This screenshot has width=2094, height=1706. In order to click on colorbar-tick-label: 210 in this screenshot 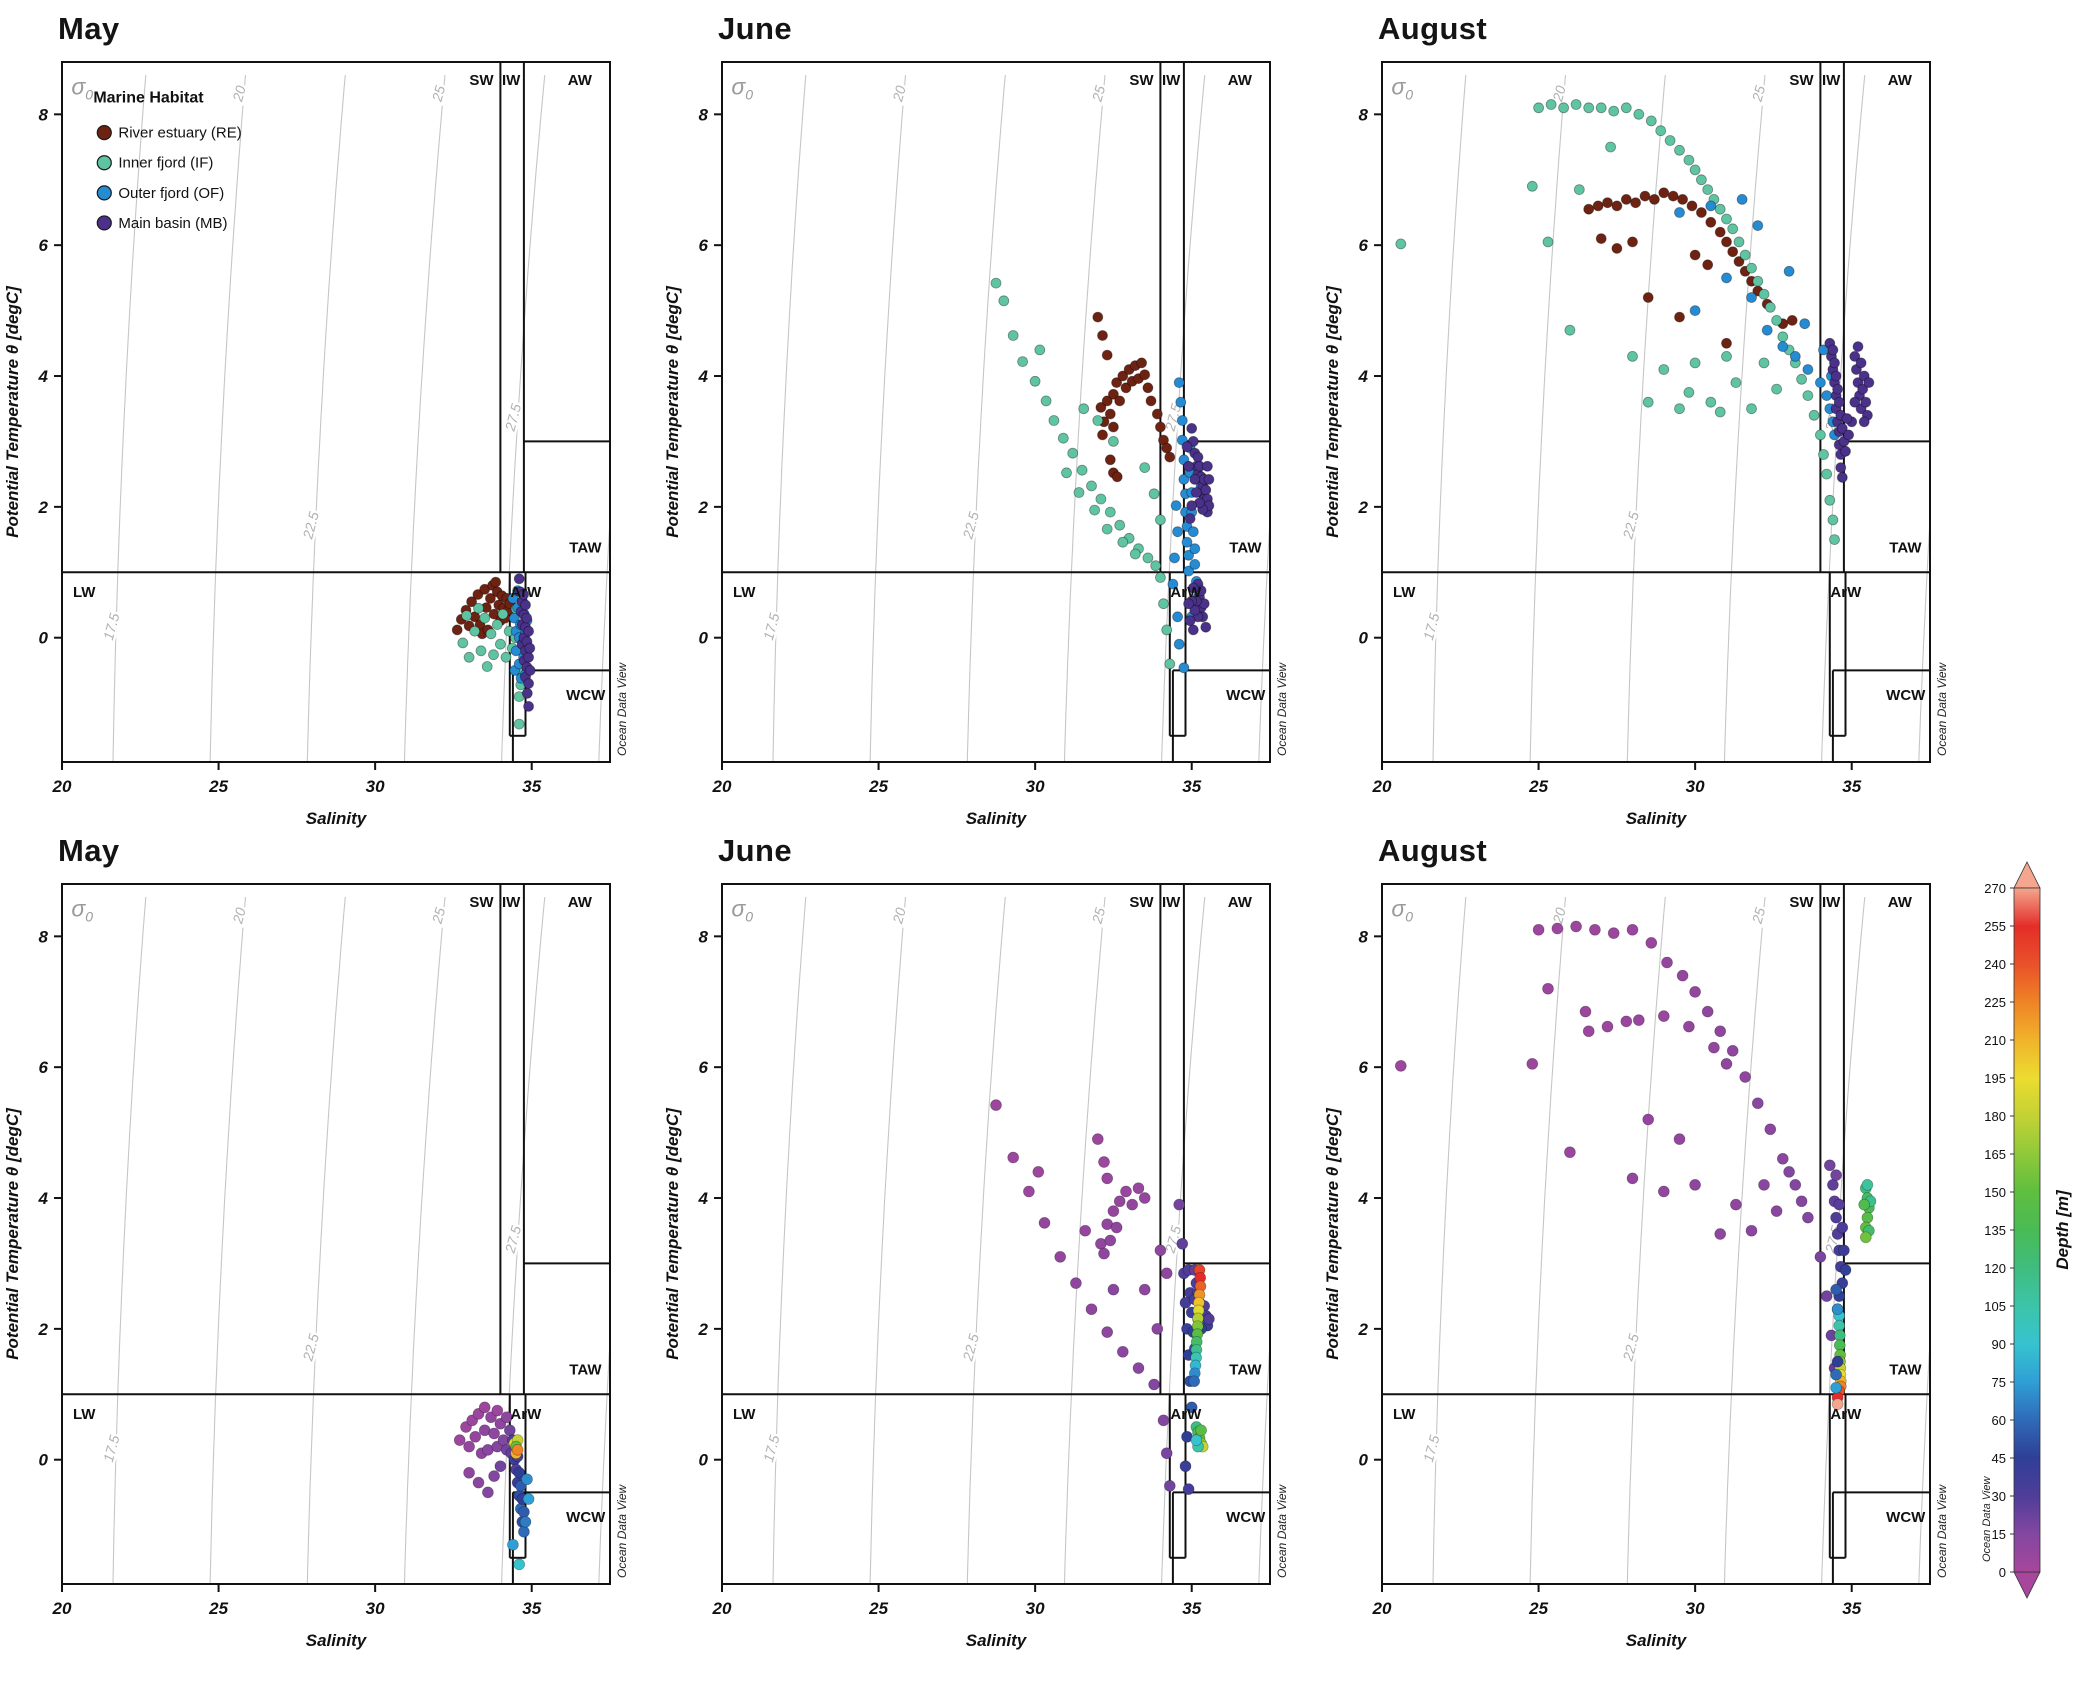, I will do `click(1995, 1040)`.